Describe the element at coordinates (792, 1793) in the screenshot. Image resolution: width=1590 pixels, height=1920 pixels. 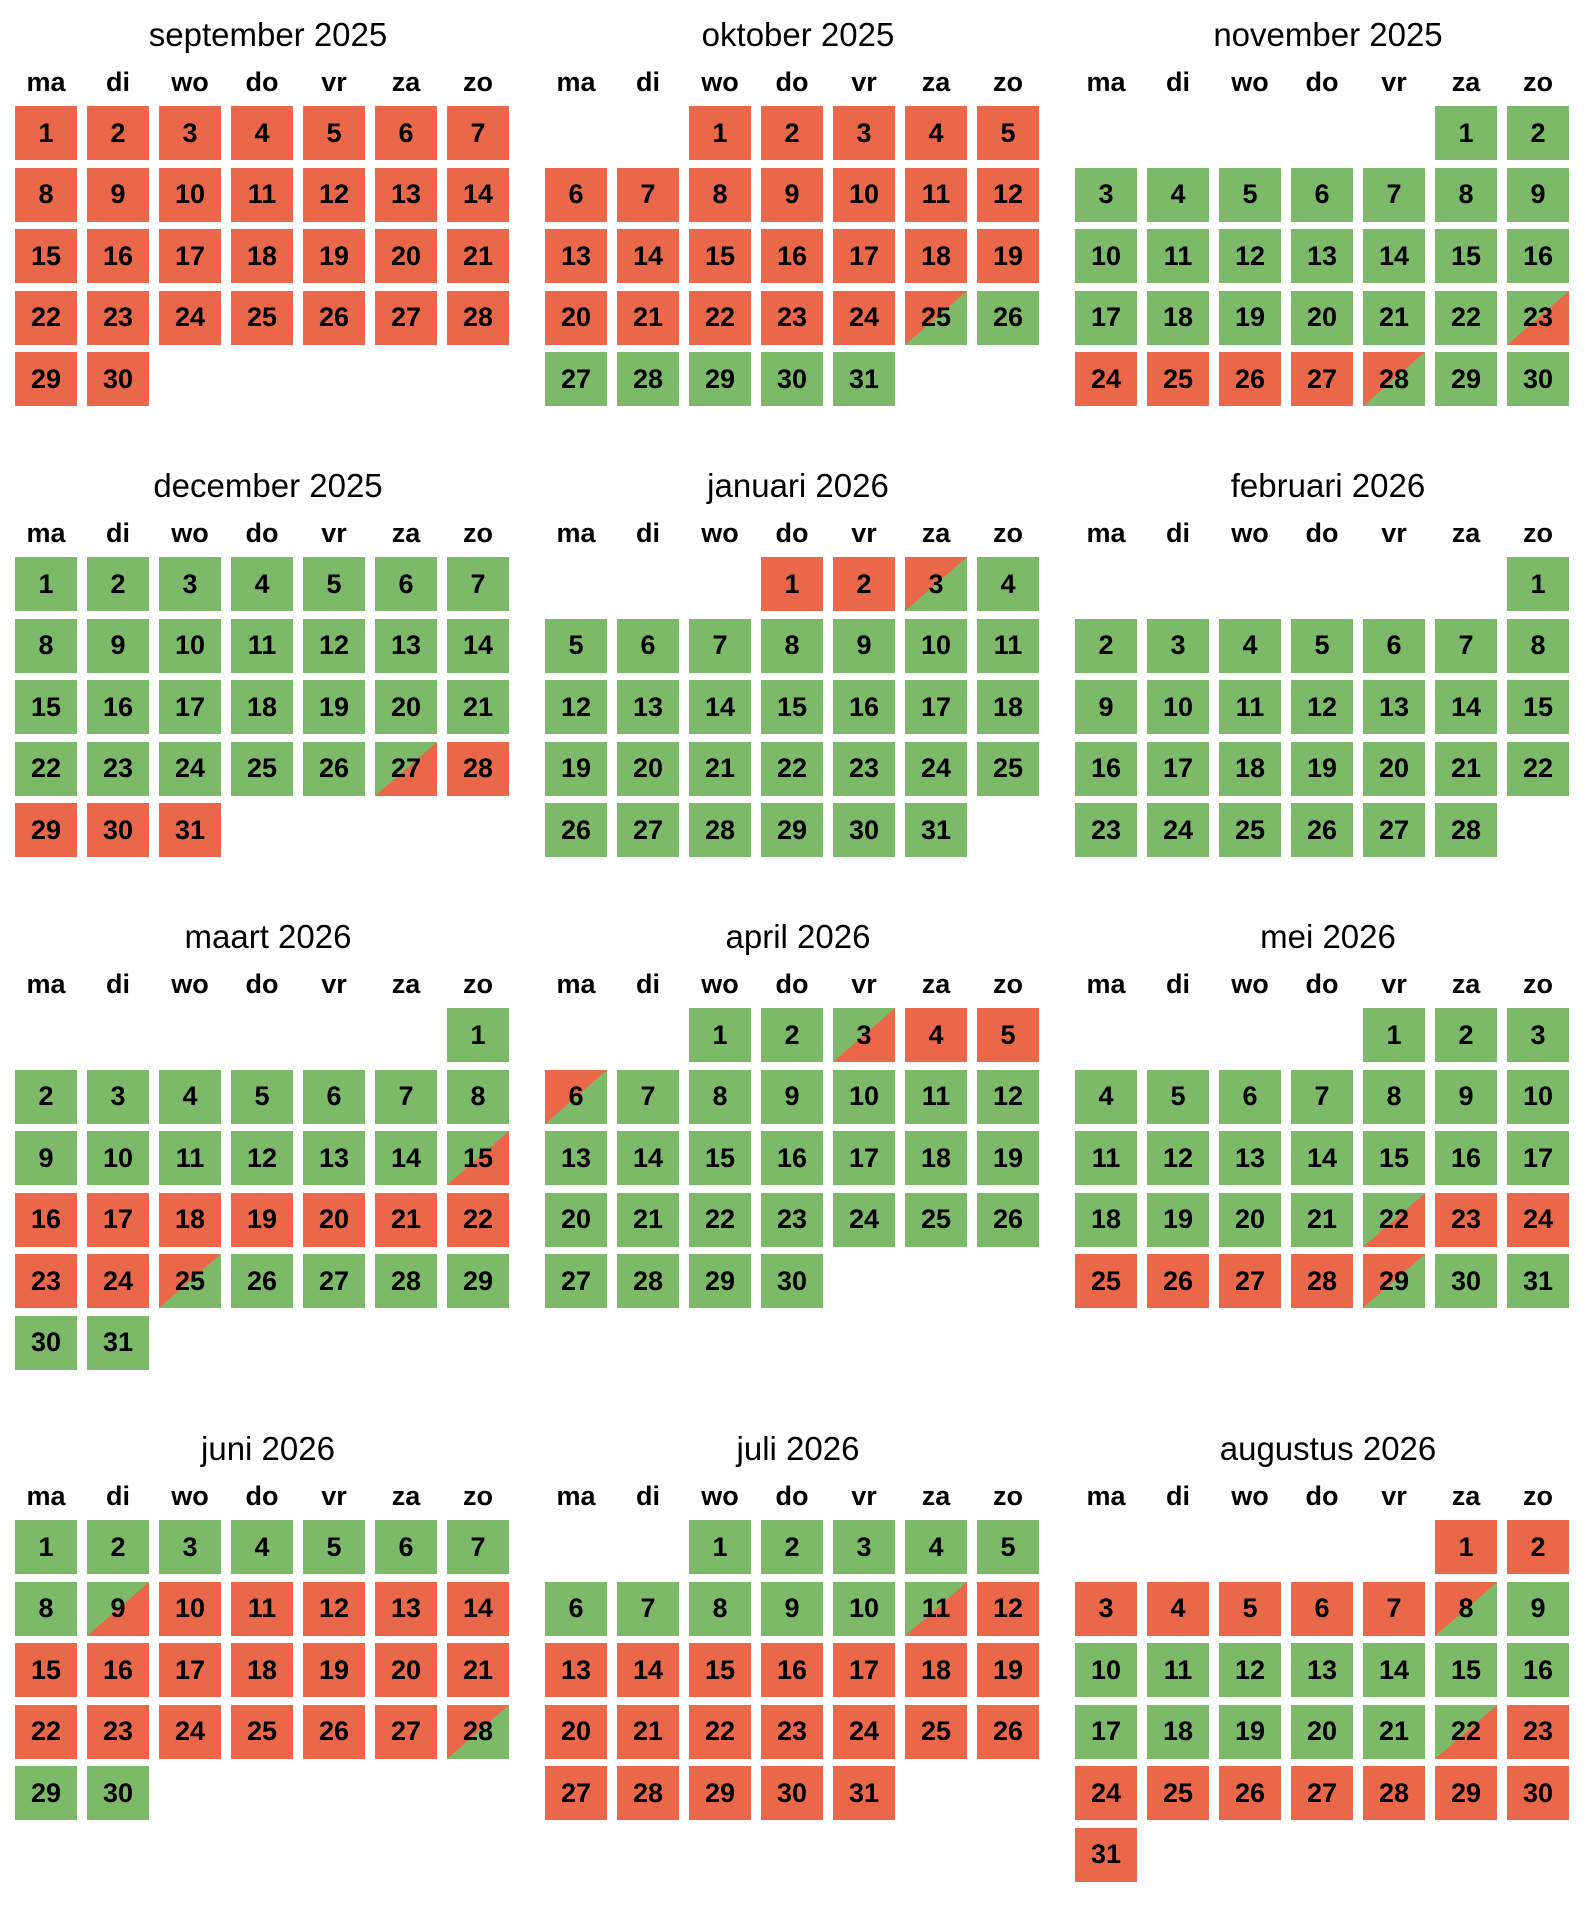
I see `day-cell: 30` at that location.